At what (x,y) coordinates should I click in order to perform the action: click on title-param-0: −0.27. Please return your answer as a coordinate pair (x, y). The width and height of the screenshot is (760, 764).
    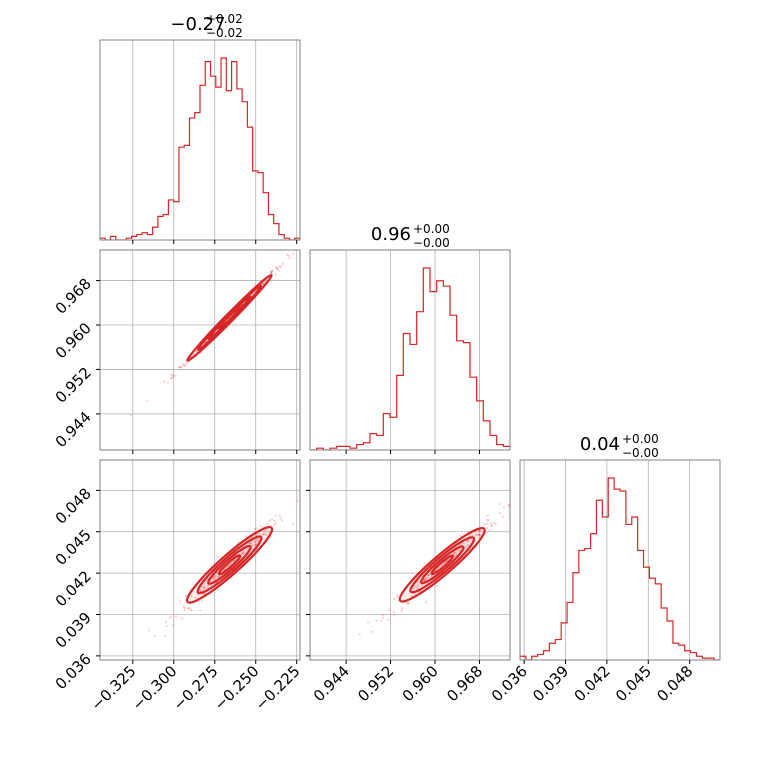
    Looking at the image, I should click on (197, 24).